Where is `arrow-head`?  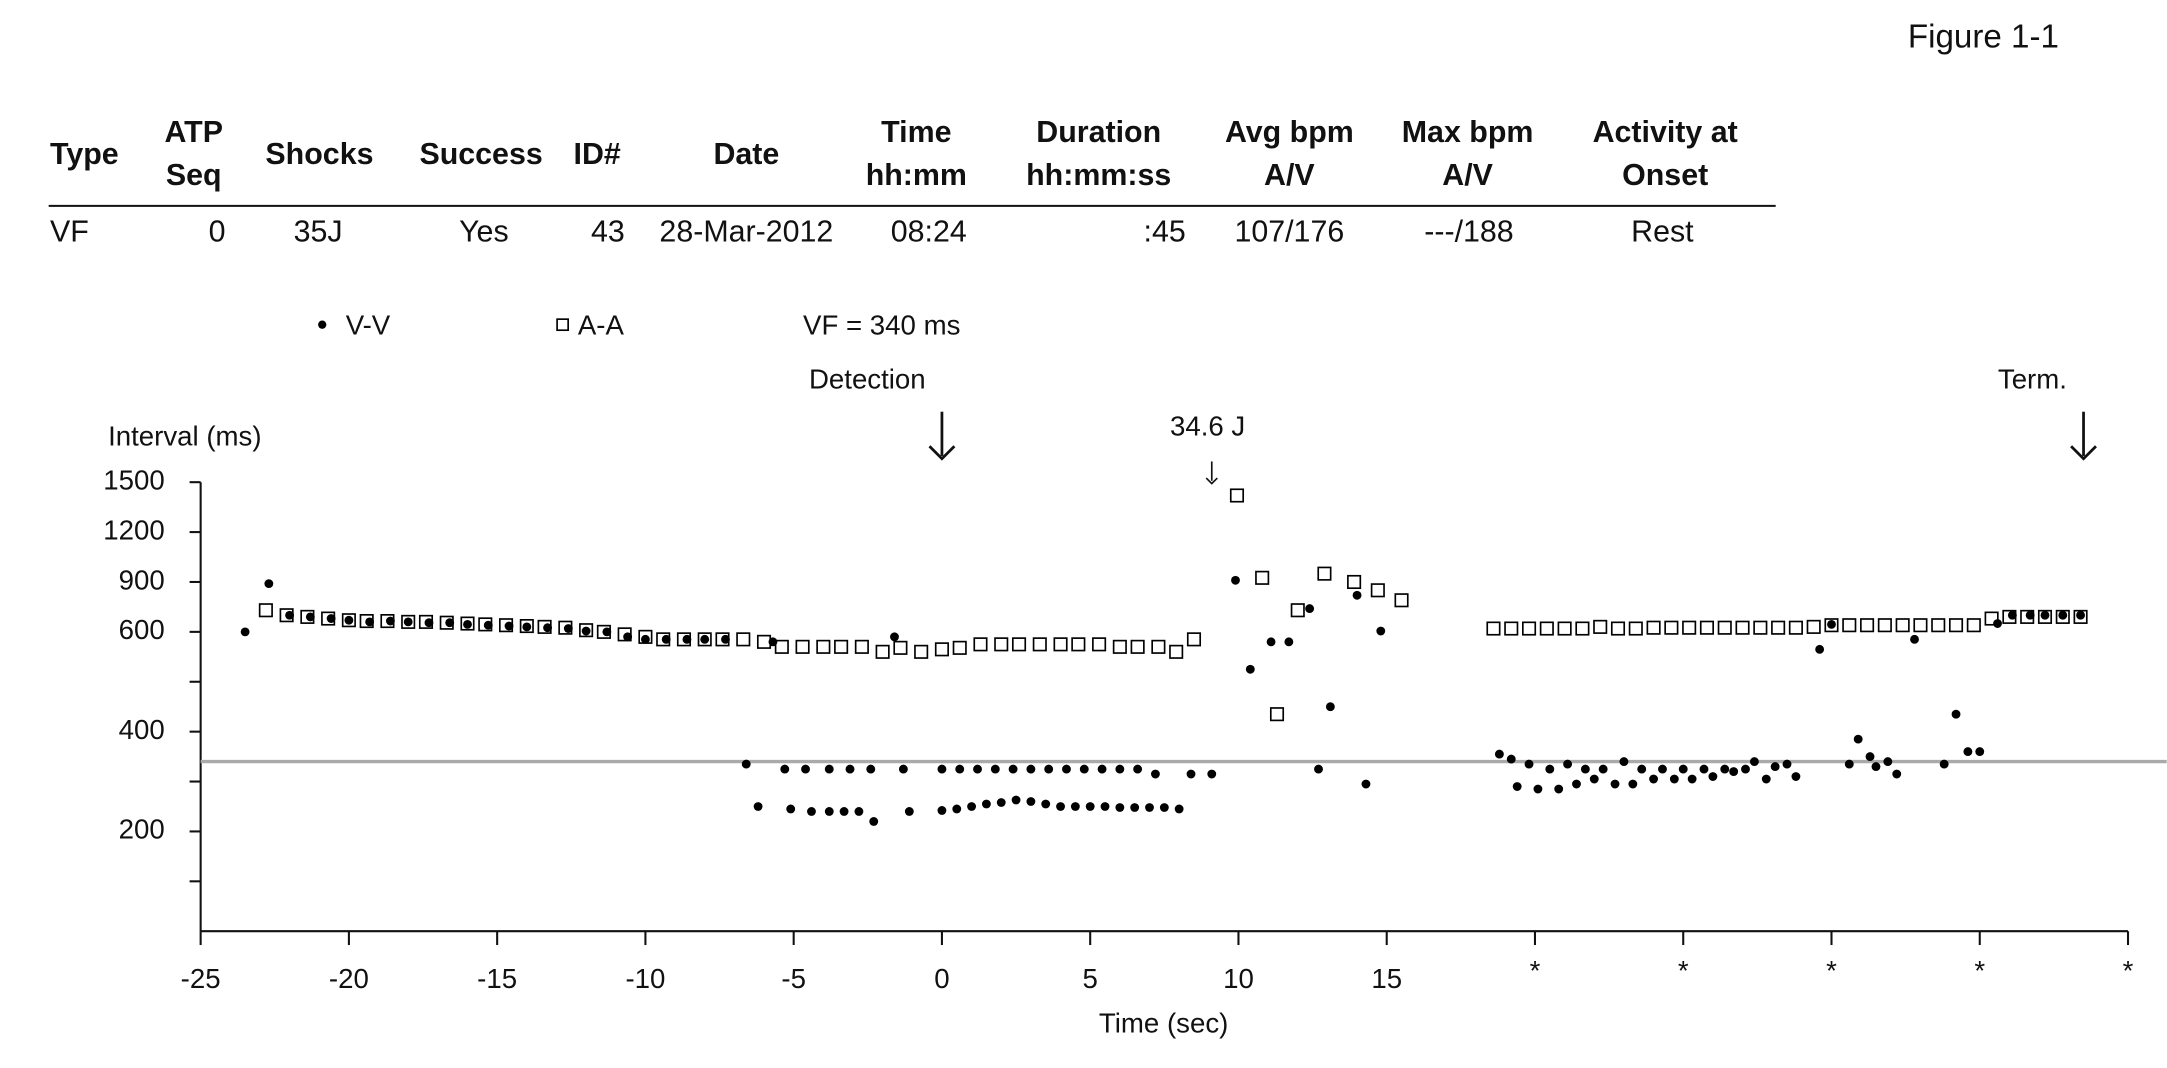
arrow-head is located at coordinates (2083, 453).